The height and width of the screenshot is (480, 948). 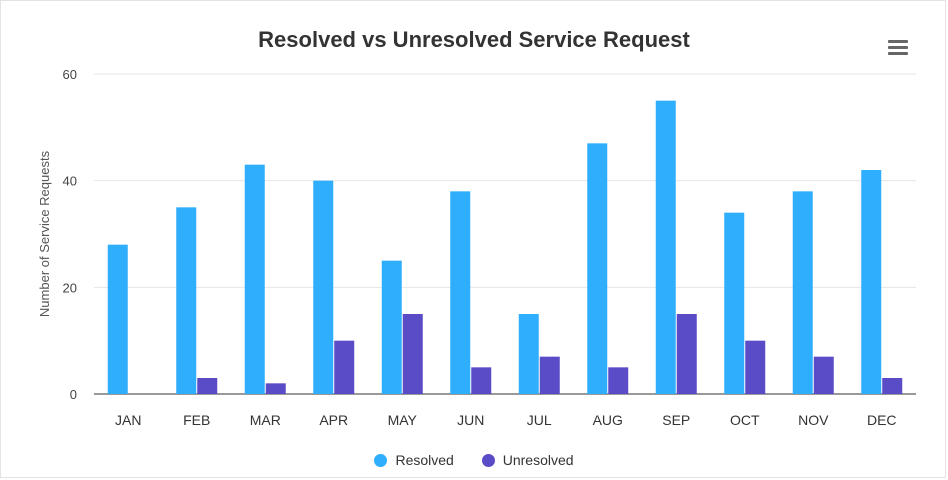 What do you see at coordinates (686, 354) in the screenshot?
I see `bar-unresolved-sep` at bounding box center [686, 354].